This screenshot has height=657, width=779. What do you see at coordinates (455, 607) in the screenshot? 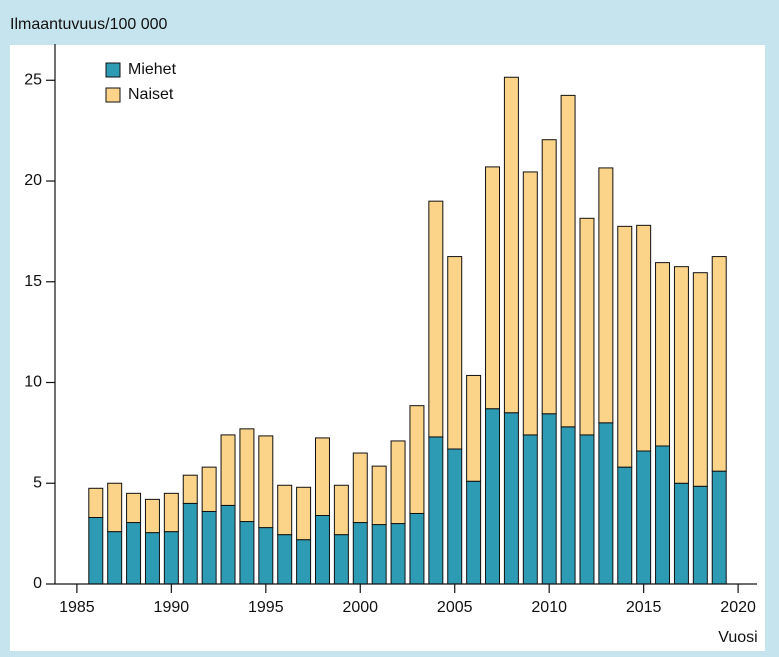
I see `x-tick-label: 2005` at bounding box center [455, 607].